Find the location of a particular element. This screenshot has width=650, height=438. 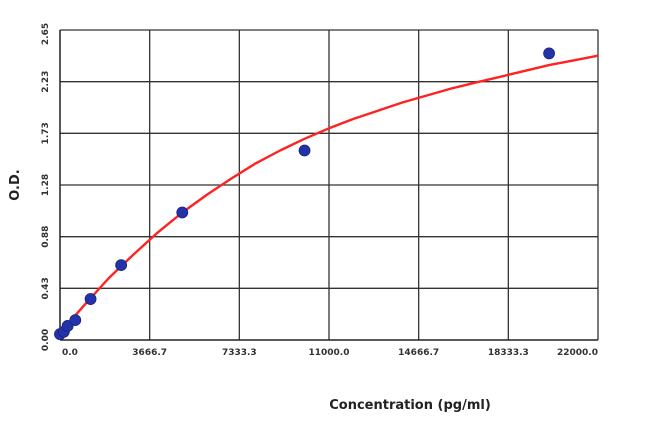

x-tick-label: 18333.3 is located at coordinates (508, 353).